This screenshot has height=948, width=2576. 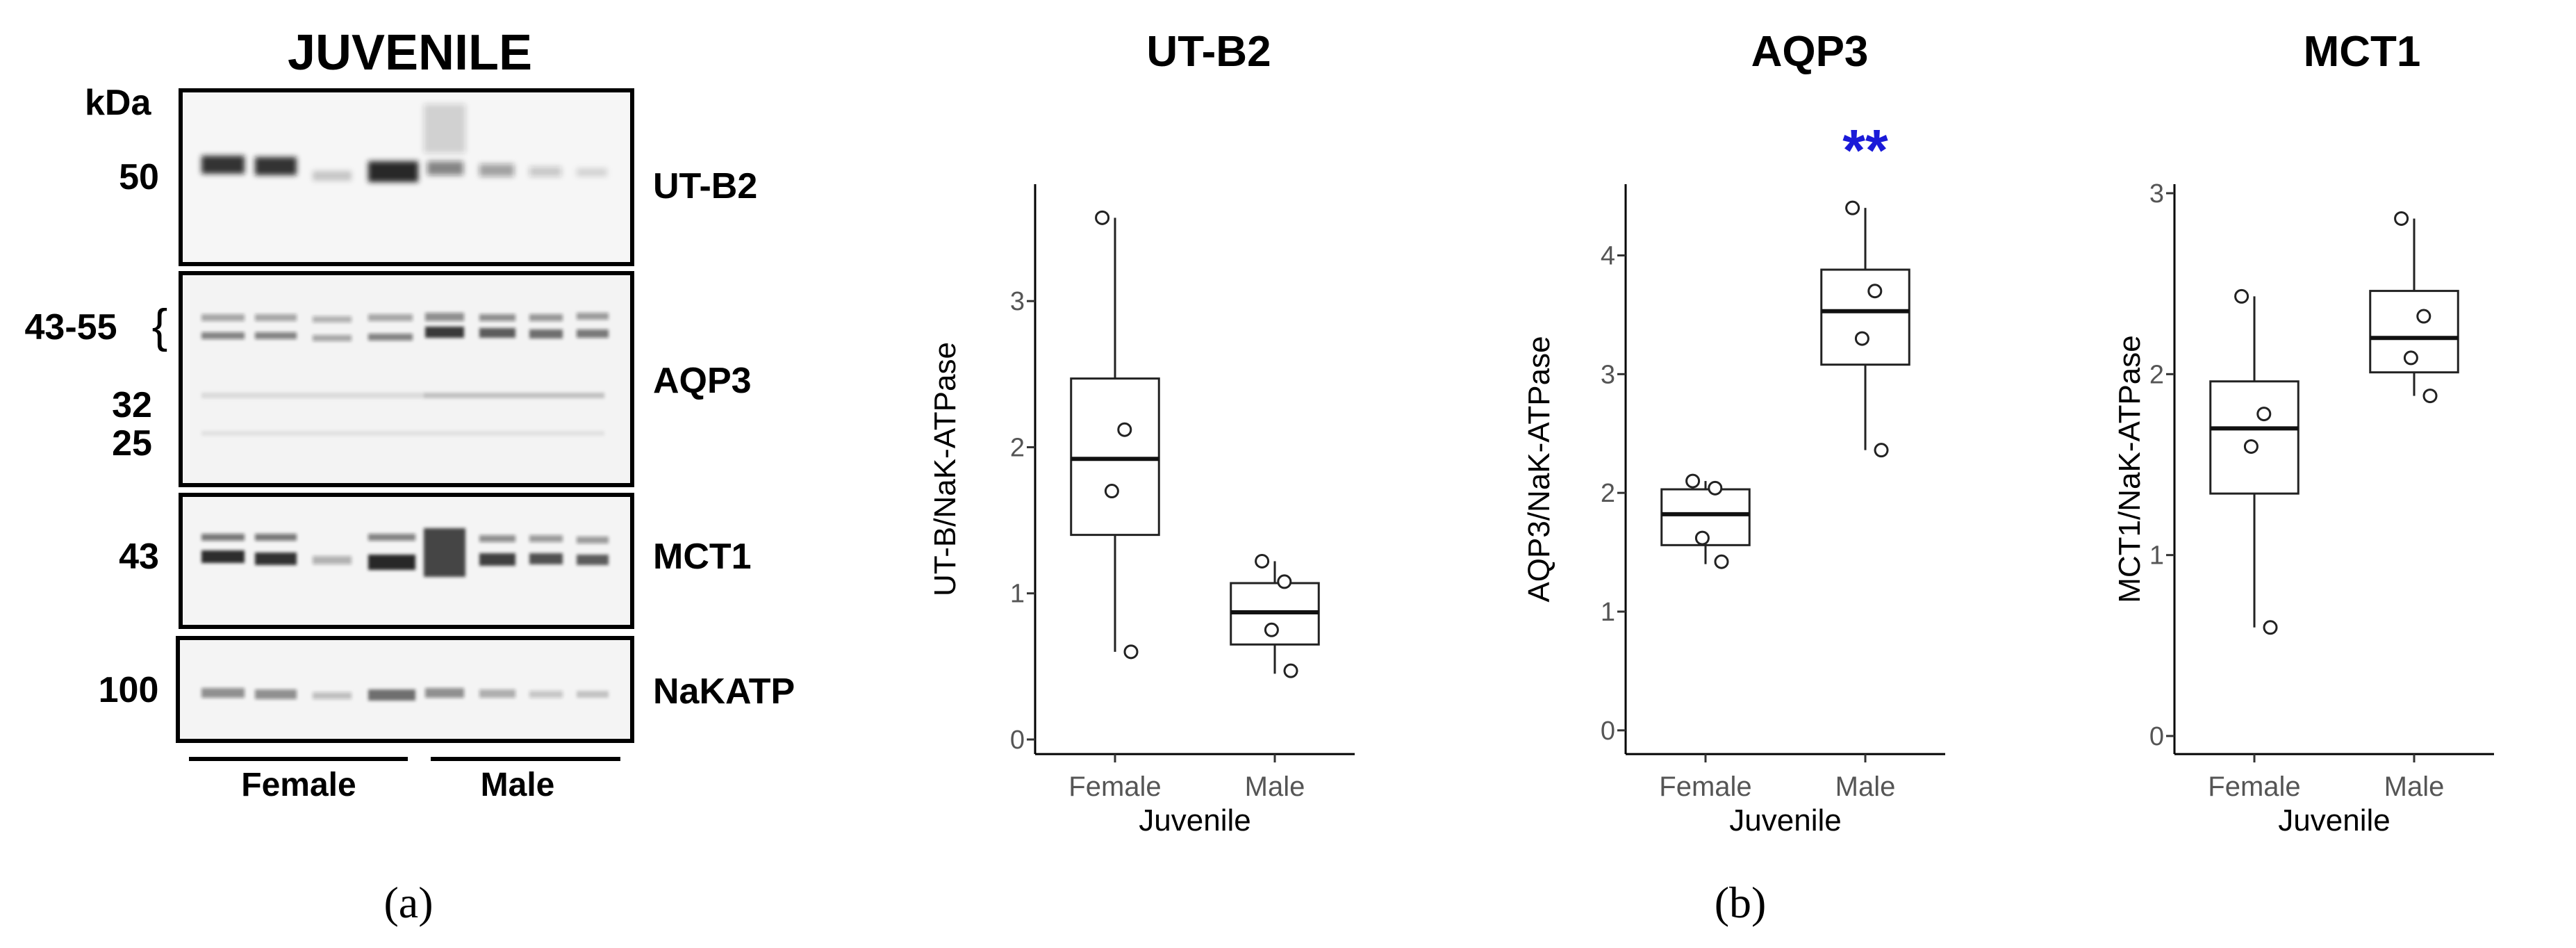 I want to click on blot-label-aqp3: AQP3, so click(x=703, y=381).